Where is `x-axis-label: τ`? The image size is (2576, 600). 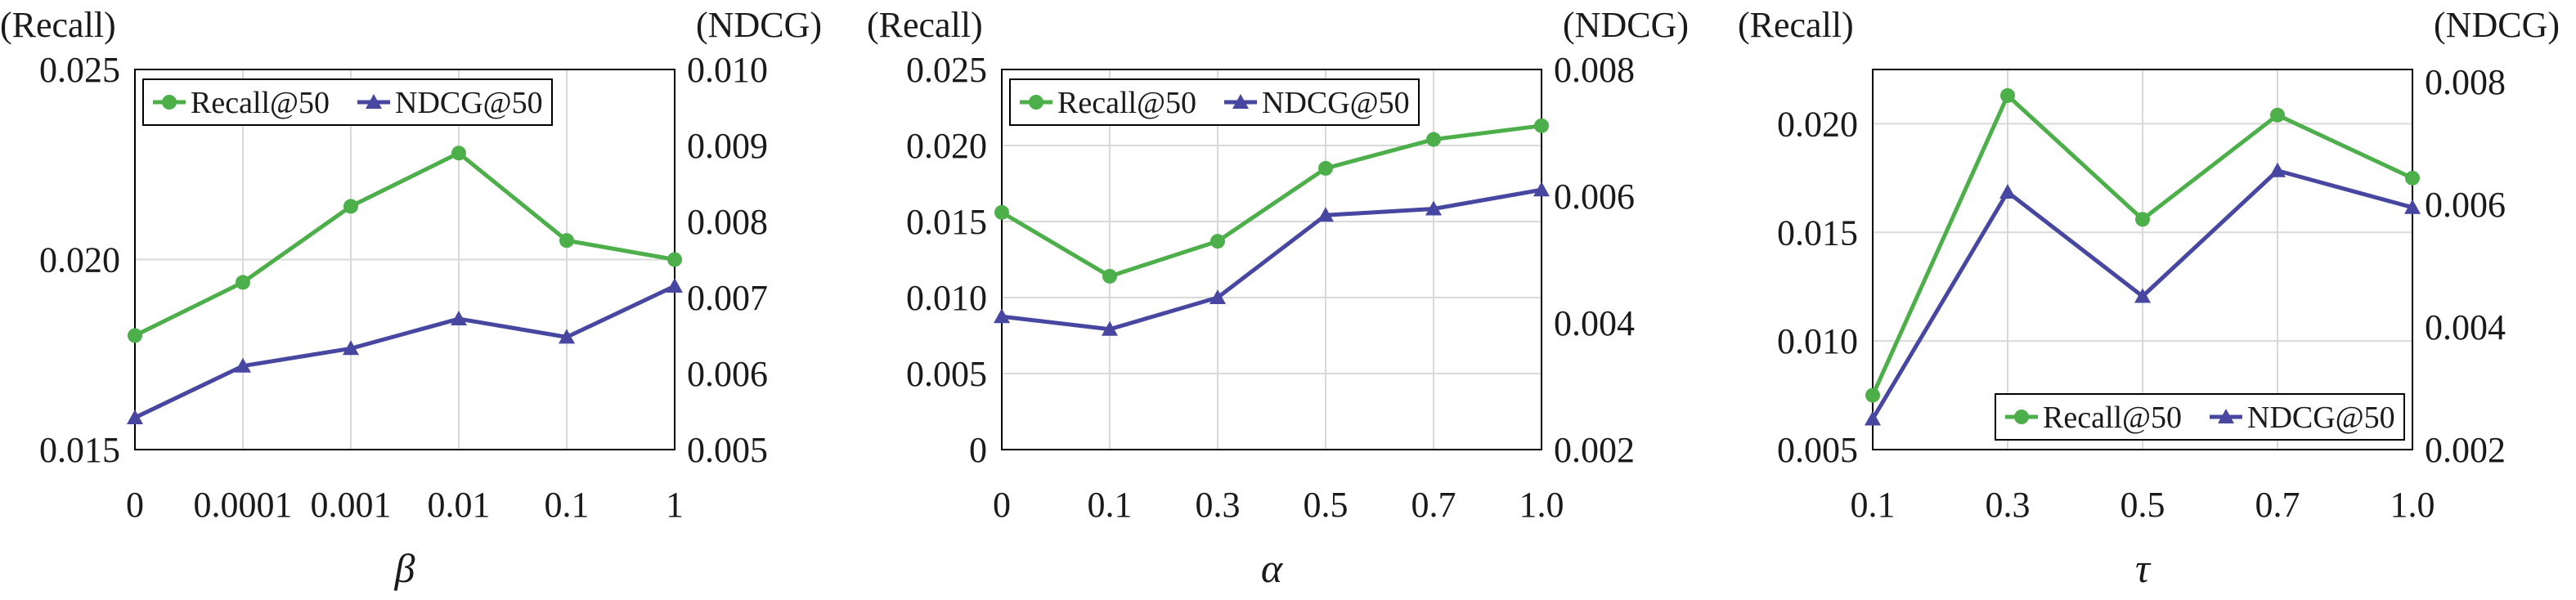
x-axis-label: τ is located at coordinates (2144, 568).